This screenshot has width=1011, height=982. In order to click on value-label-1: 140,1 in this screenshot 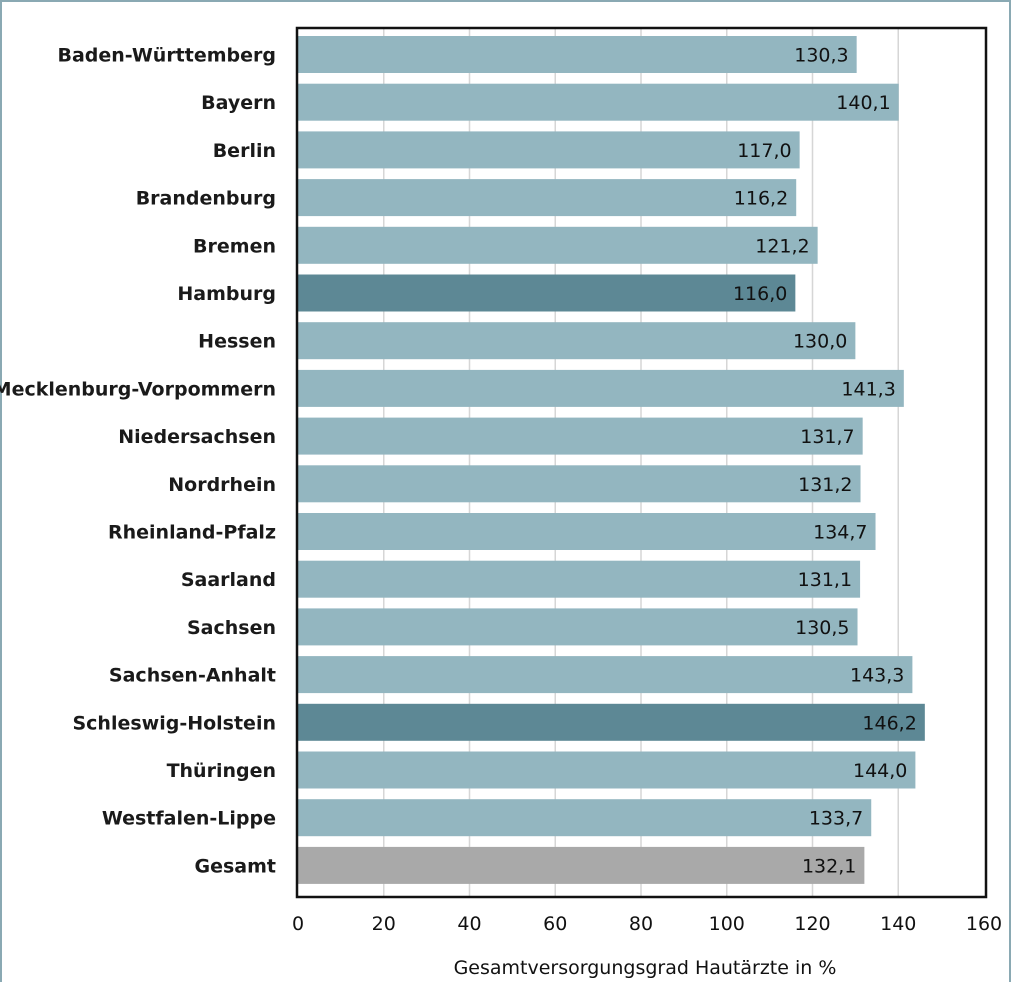, I will do `click(863, 103)`.